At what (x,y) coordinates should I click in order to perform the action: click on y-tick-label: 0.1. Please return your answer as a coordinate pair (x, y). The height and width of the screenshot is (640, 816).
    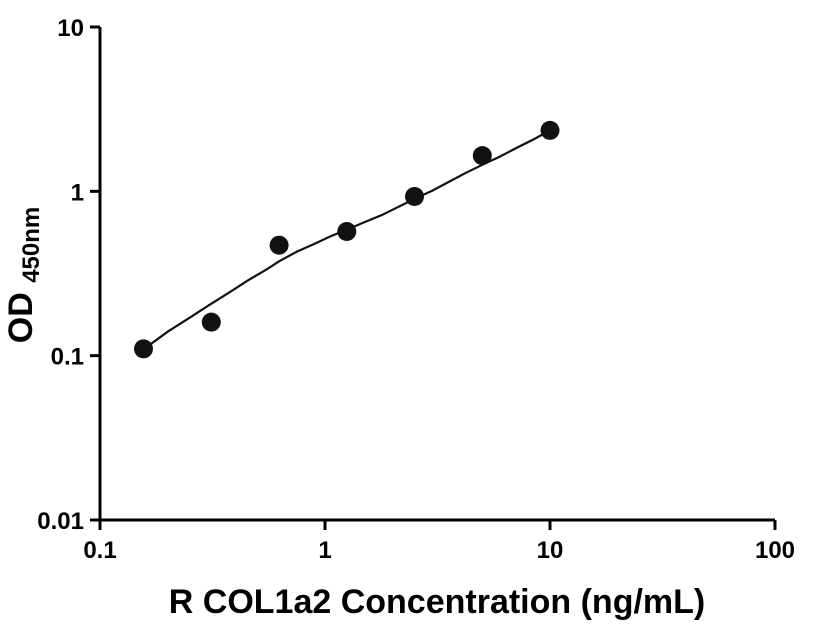
    Looking at the image, I should click on (67, 357).